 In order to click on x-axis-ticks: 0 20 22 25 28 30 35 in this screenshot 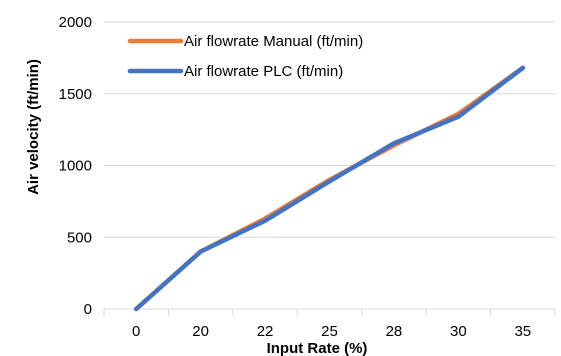, I will do `click(329, 324)`.